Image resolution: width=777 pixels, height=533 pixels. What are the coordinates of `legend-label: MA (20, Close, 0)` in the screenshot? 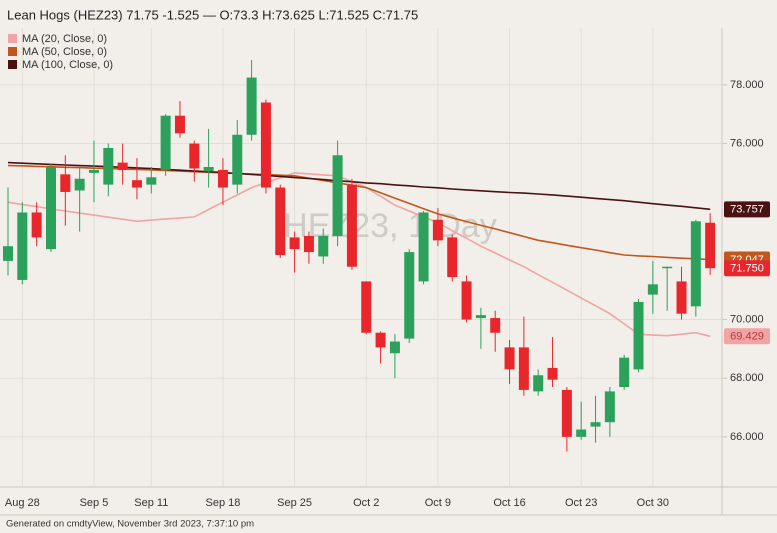 It's located at (64, 39).